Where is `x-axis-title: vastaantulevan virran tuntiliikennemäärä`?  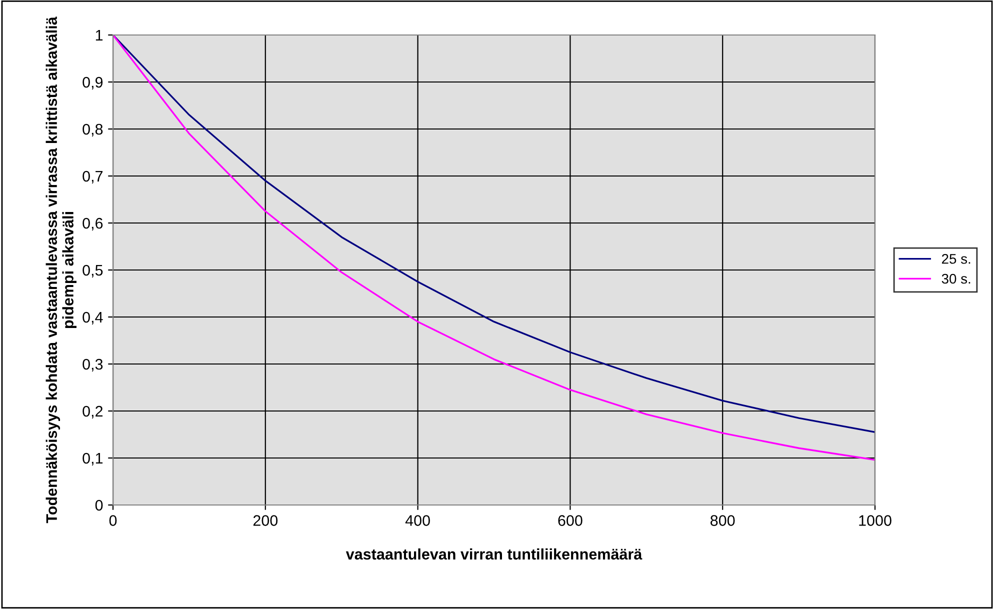 x-axis-title: vastaantulevan virran tuntiliikennemäärä is located at coordinates (494, 554).